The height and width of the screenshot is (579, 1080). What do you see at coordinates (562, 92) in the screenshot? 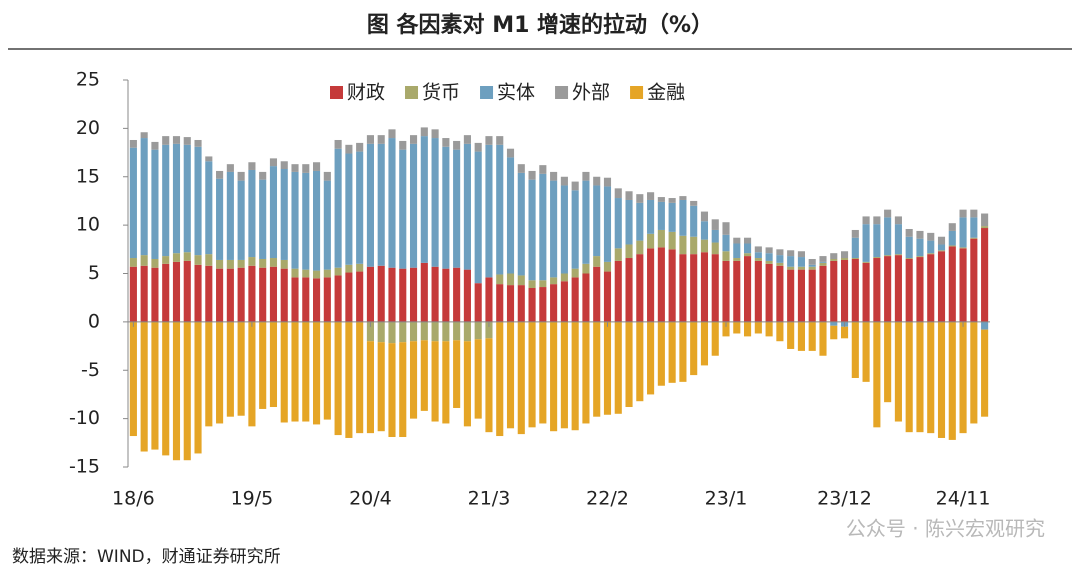
I see `legend-swatch` at bounding box center [562, 92].